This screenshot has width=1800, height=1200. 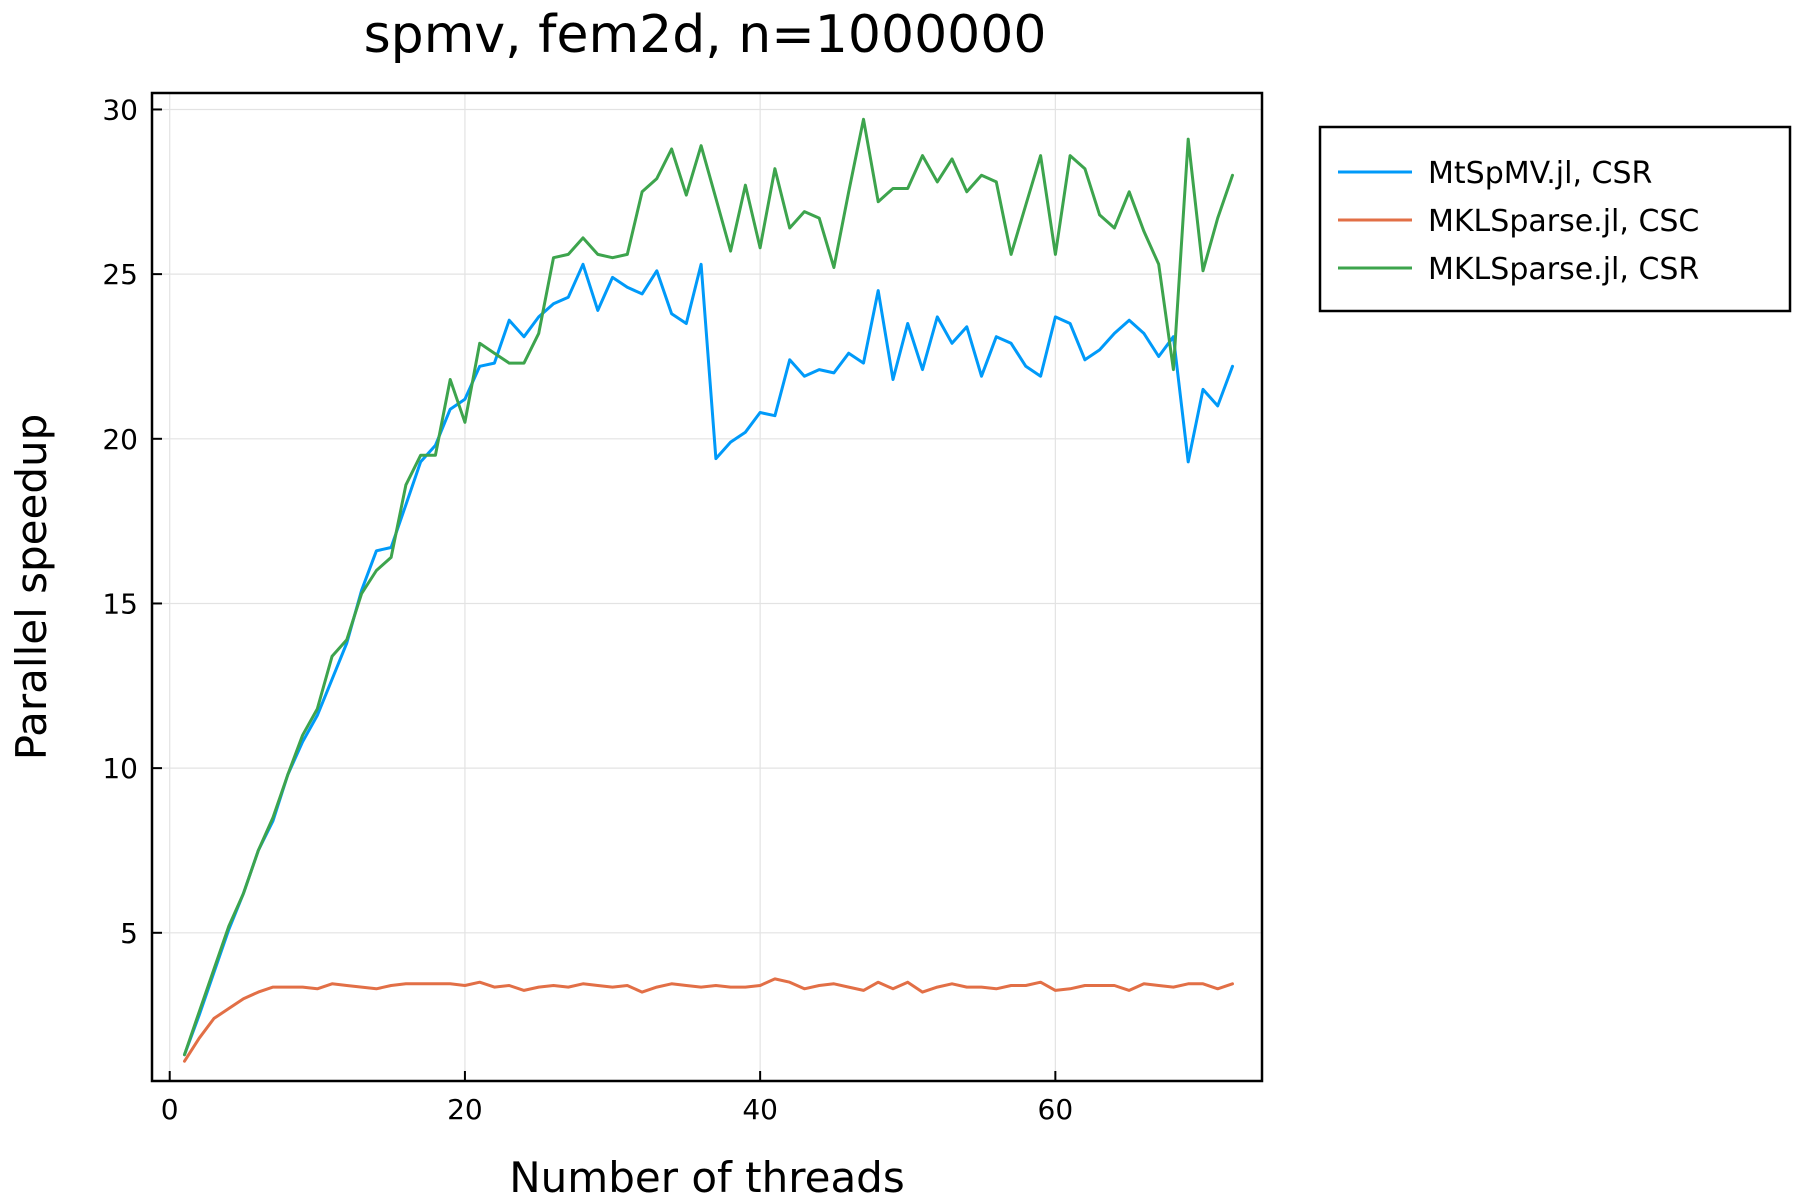 I want to click on y-tick-label: 15, so click(x=120, y=603).